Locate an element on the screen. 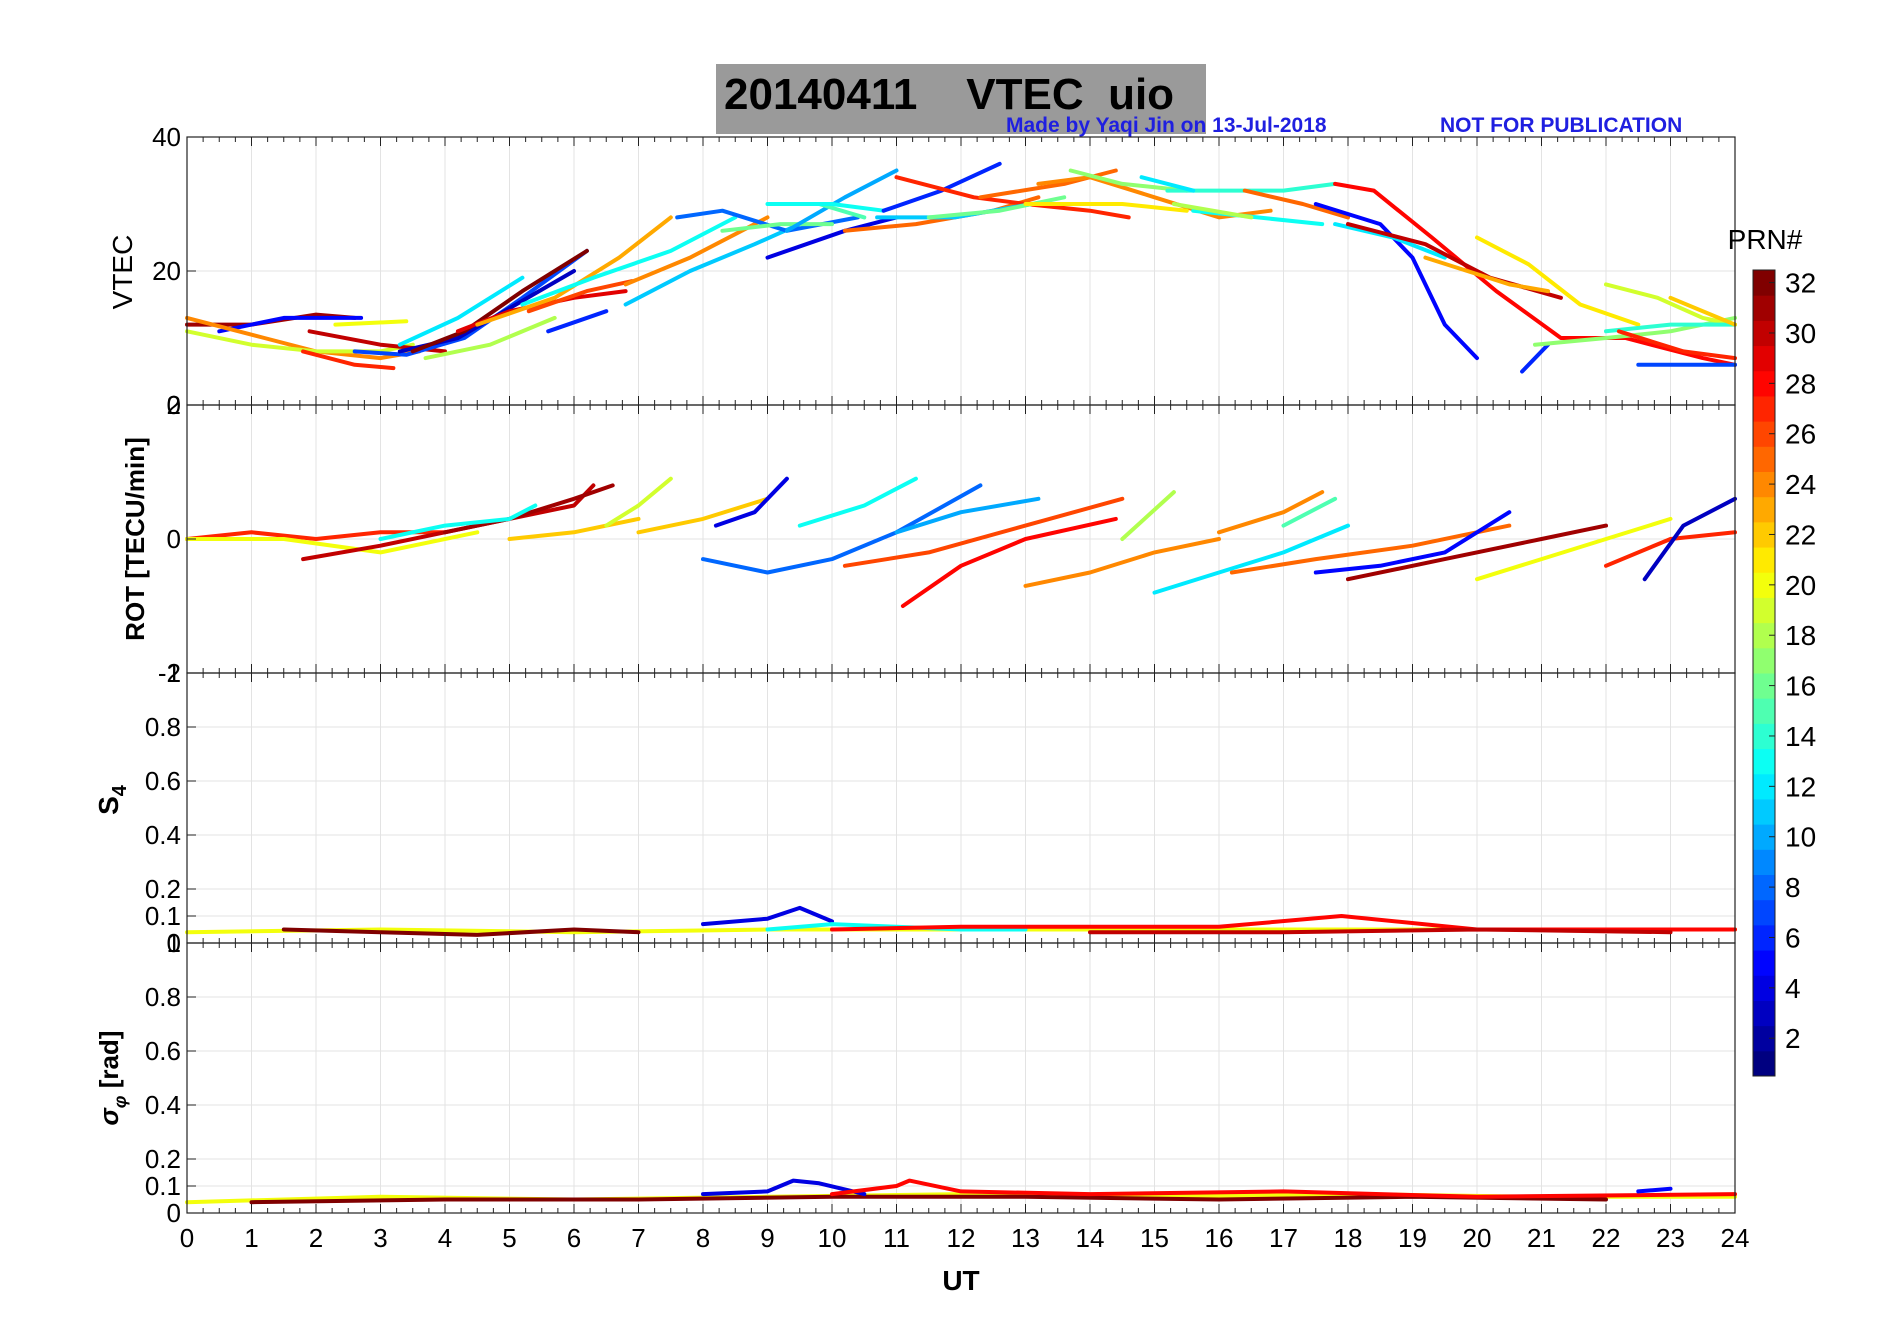 This screenshot has width=1902, height=1330. x-tick-label: 16 is located at coordinates (1219, 1238).